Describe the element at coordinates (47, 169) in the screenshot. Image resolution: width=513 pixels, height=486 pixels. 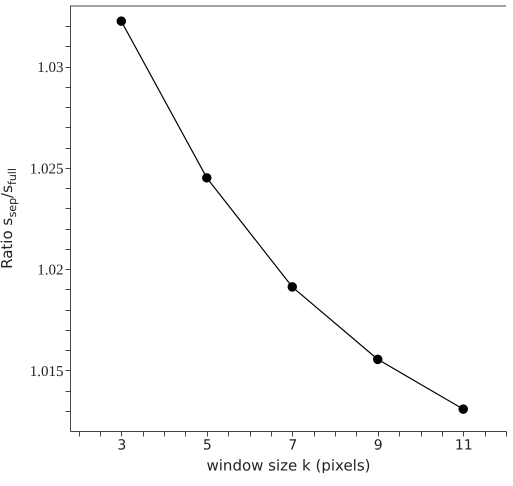
I see `y-tick-label: 1.025` at that location.